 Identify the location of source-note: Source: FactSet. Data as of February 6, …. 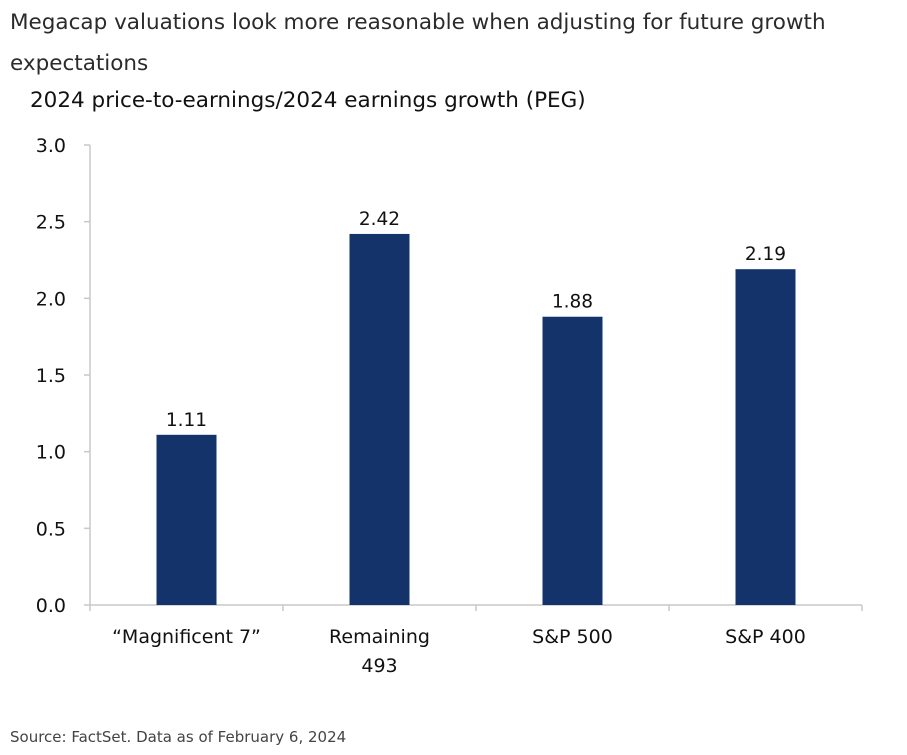
(178, 737).